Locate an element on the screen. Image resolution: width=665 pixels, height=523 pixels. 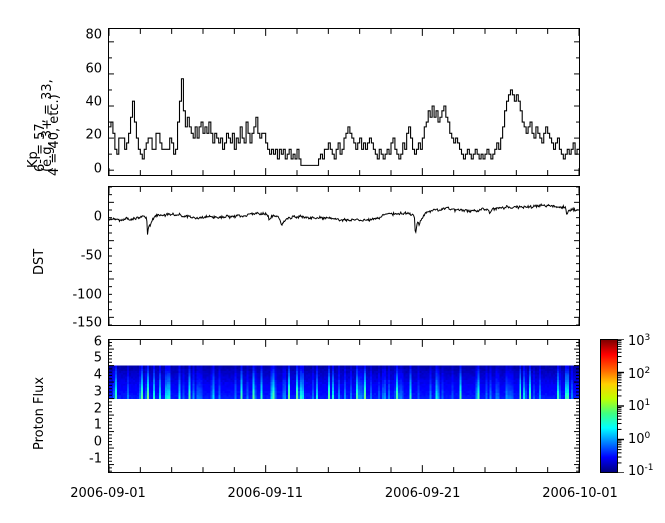
kp-axis-title-line4: 4 = 40, etc.) is located at coordinates (54, 135).